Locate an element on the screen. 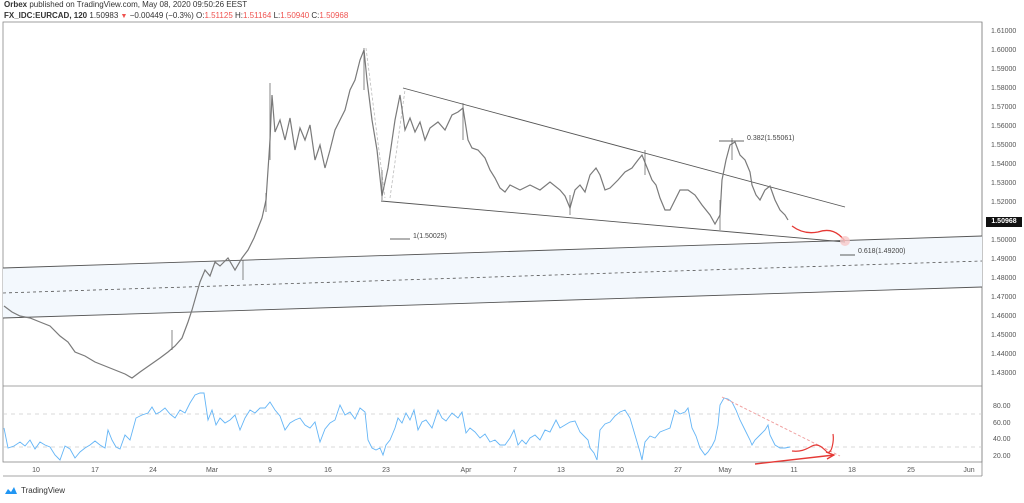  channel-lower-line is located at coordinates (492, 302).